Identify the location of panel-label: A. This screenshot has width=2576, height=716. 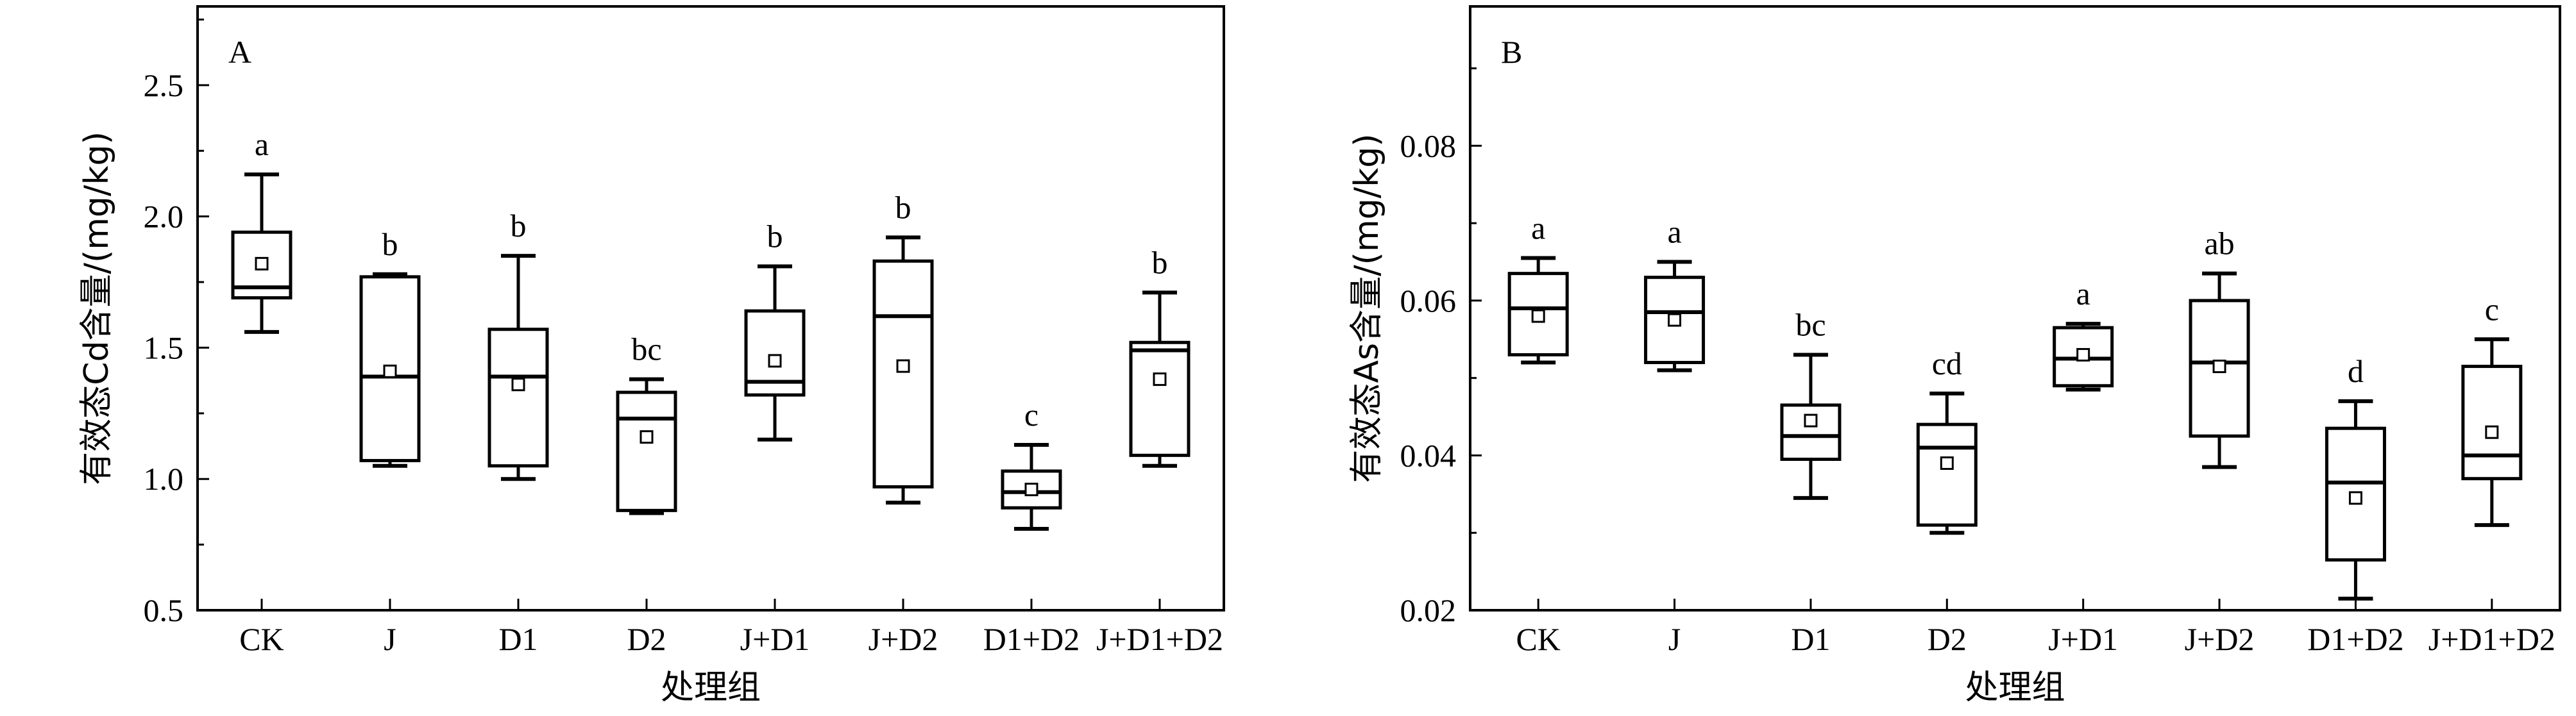
(239, 52).